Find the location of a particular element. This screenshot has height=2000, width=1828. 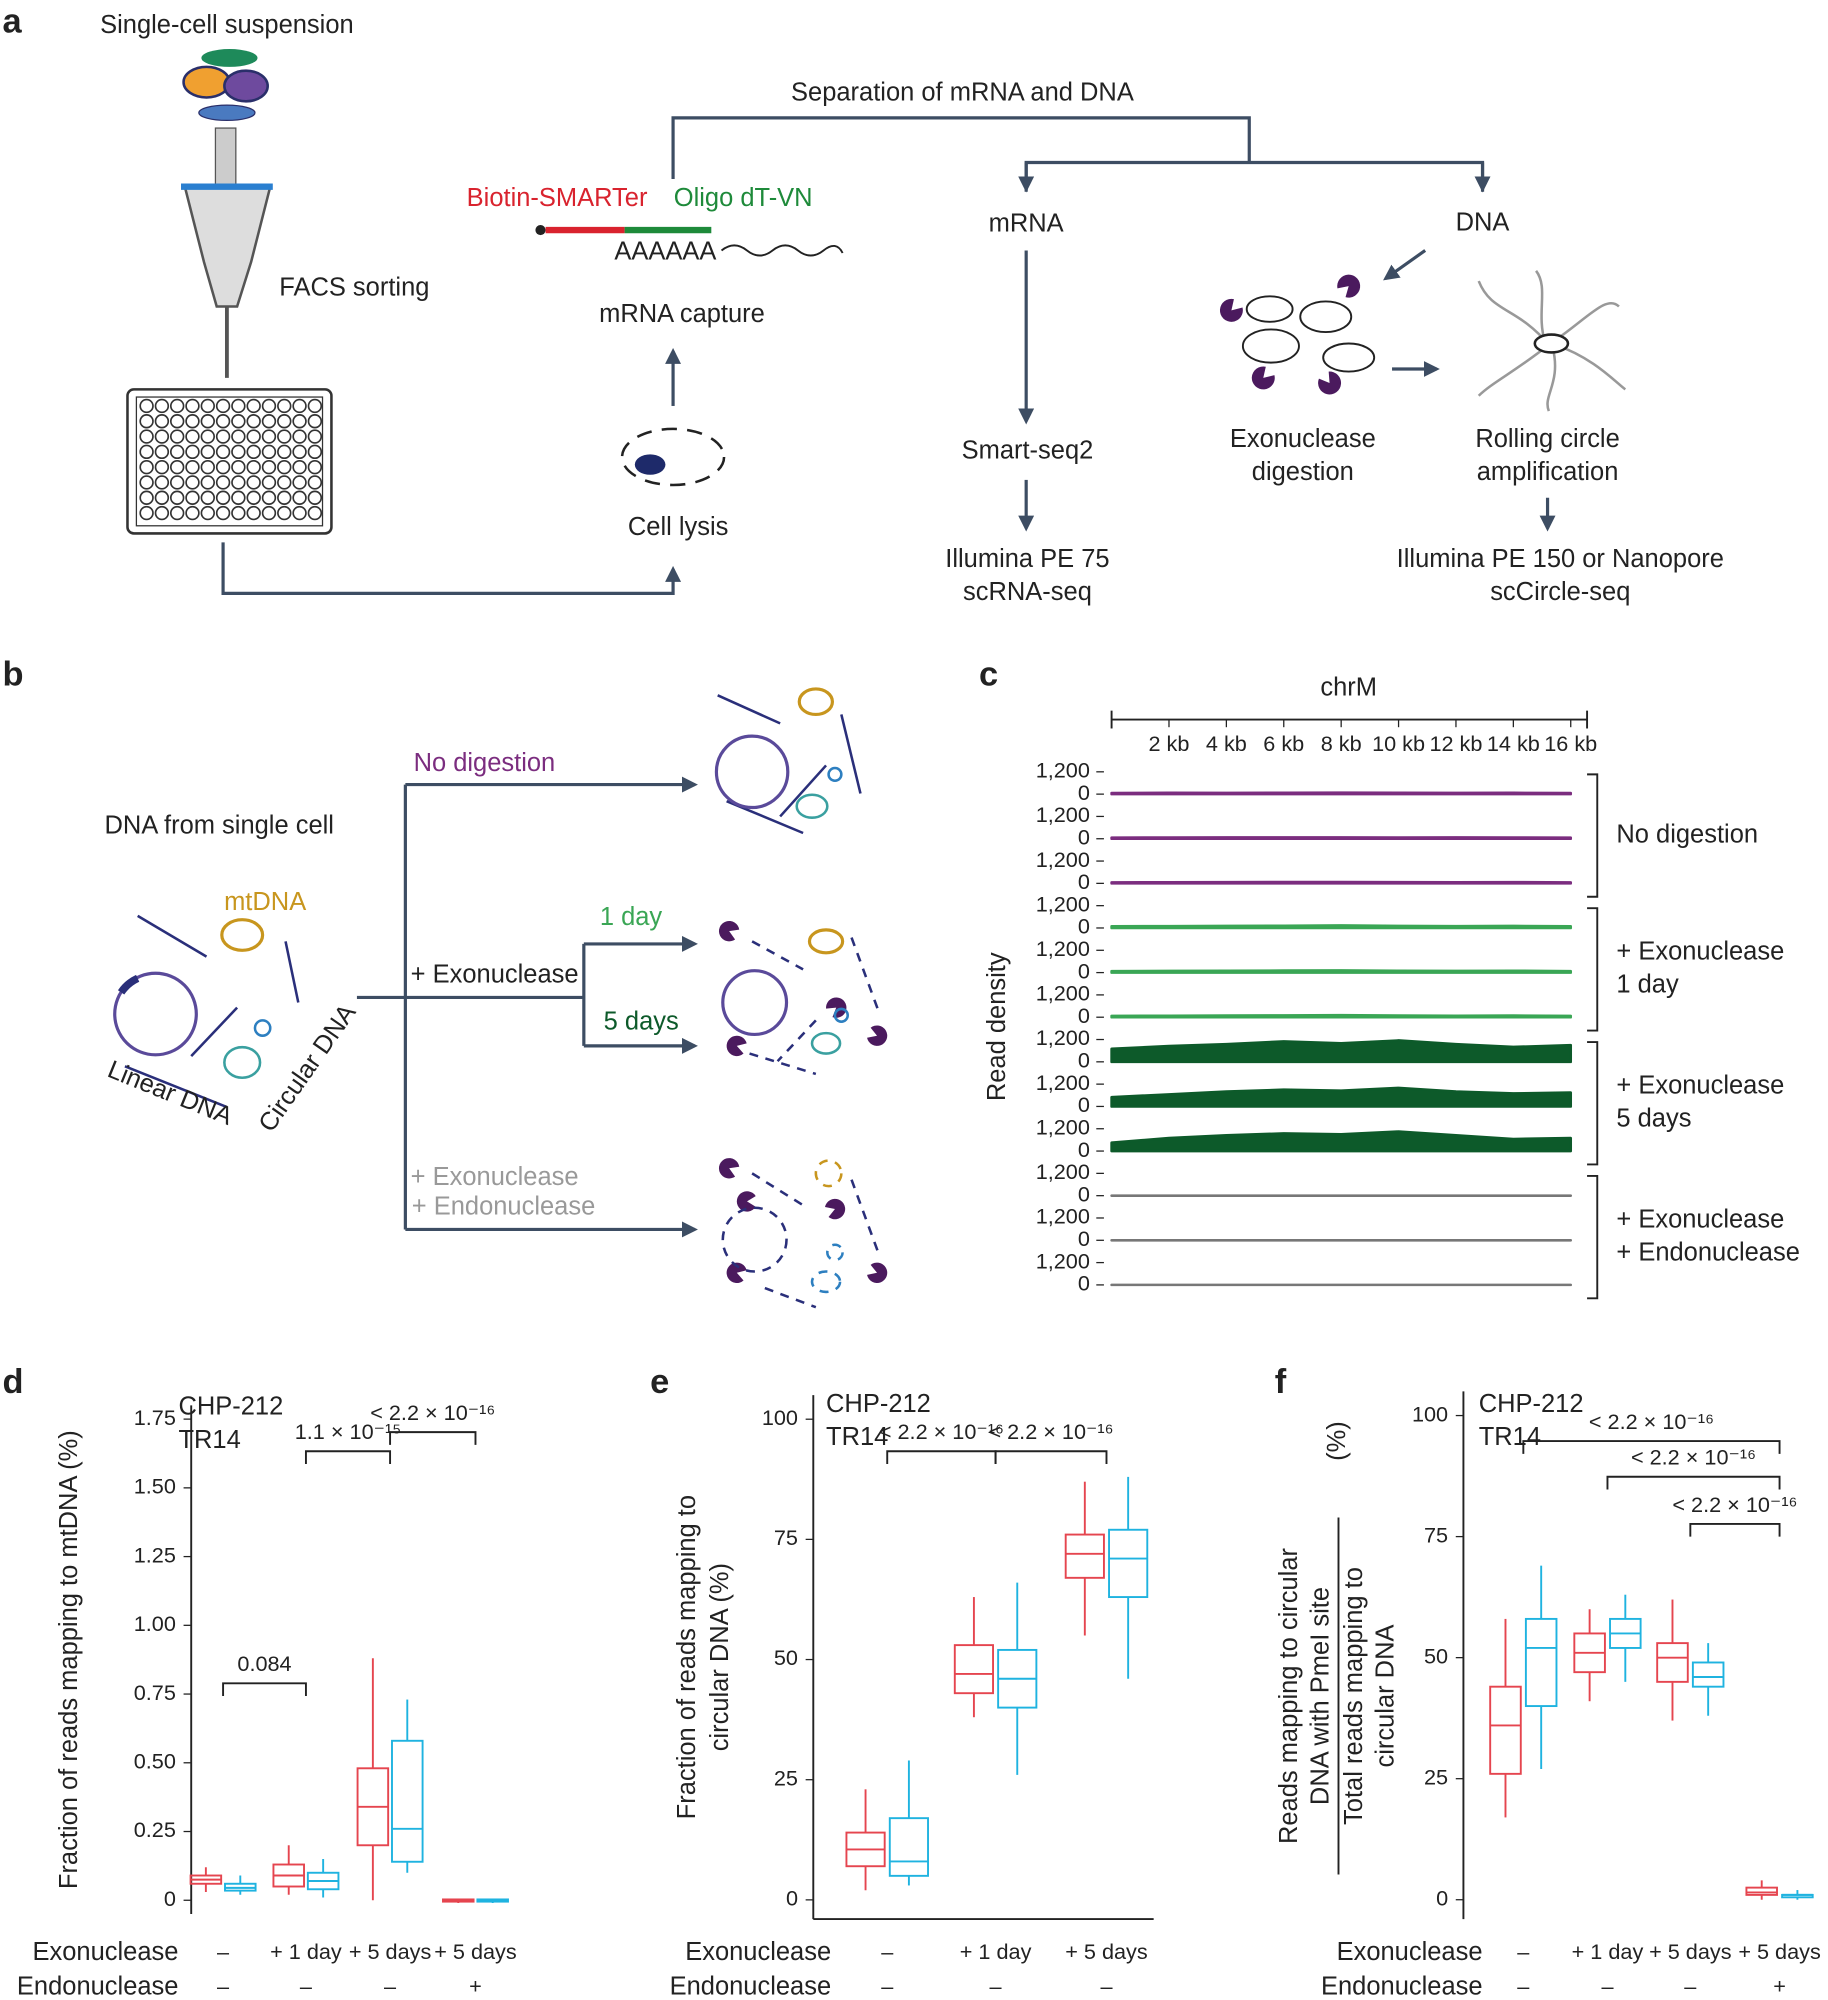

label: DNA is located at coordinates (1483, 222).